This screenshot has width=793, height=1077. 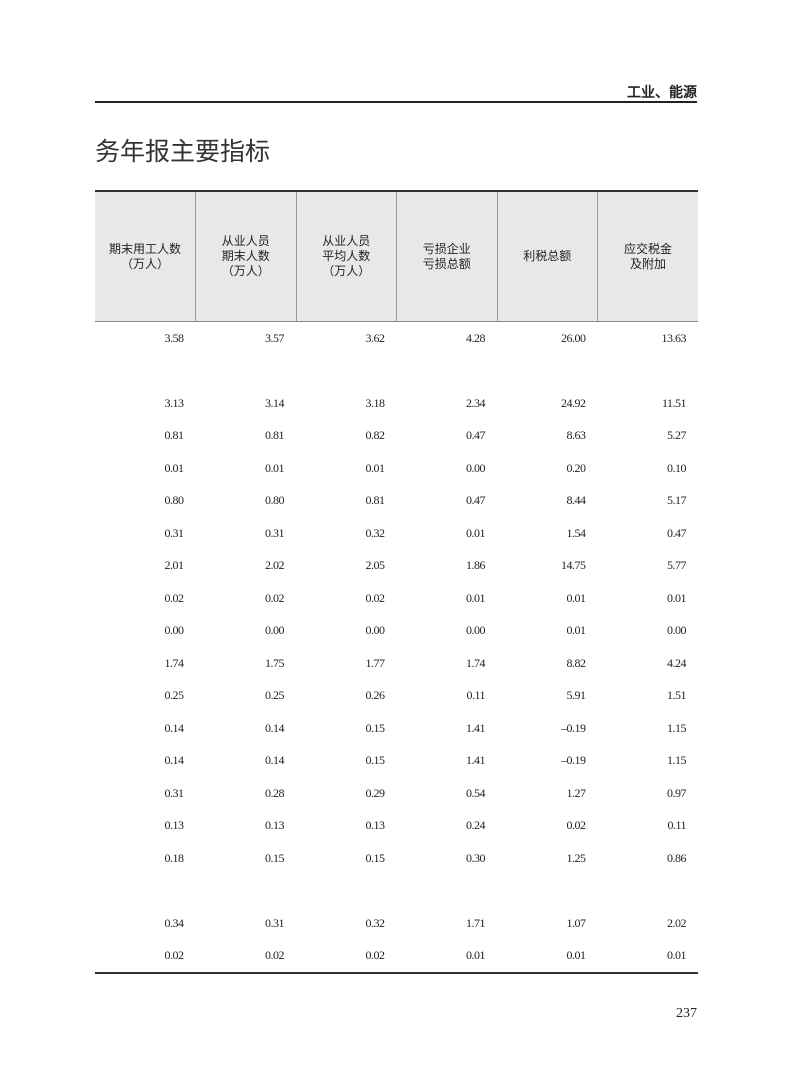 I want to click on table-cell: 0.25, so click(x=274, y=695).